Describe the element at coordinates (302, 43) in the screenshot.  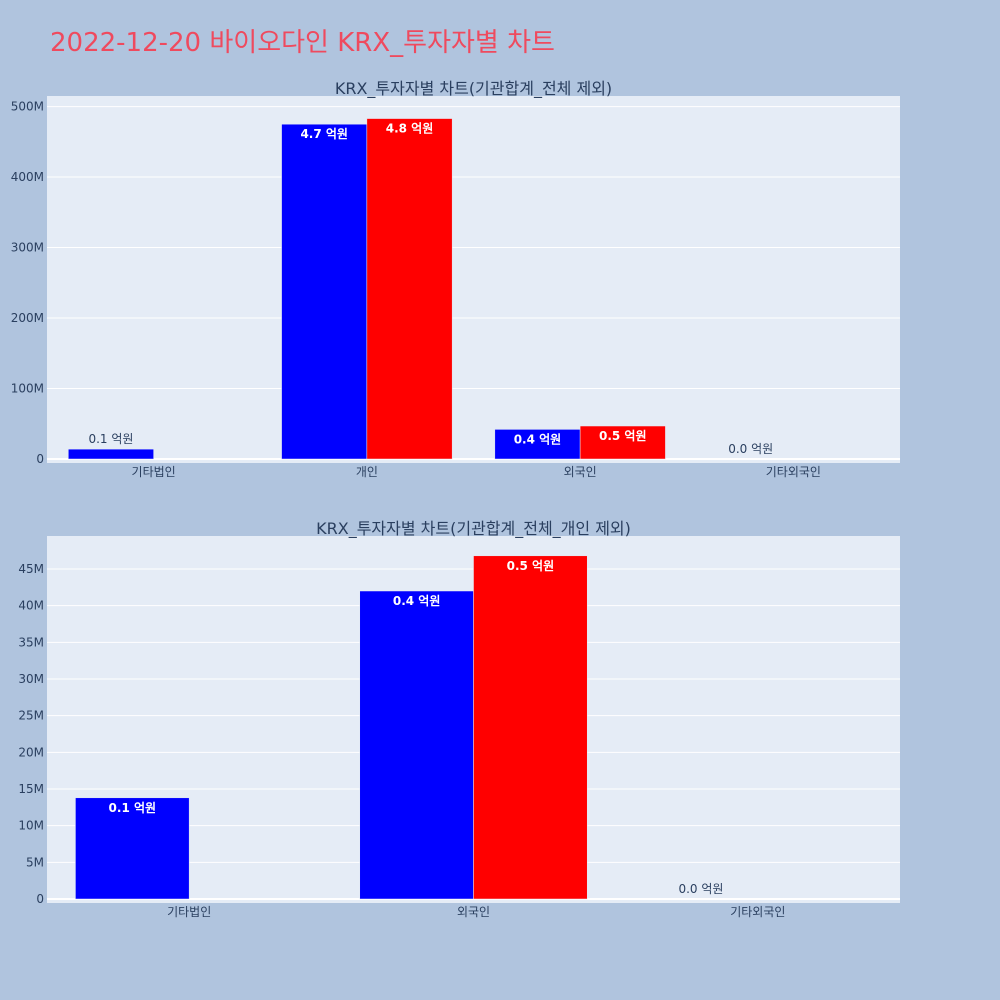
I see `page-title: 2022-12-20 바이오다인 KRX_투자자별 차트` at that location.